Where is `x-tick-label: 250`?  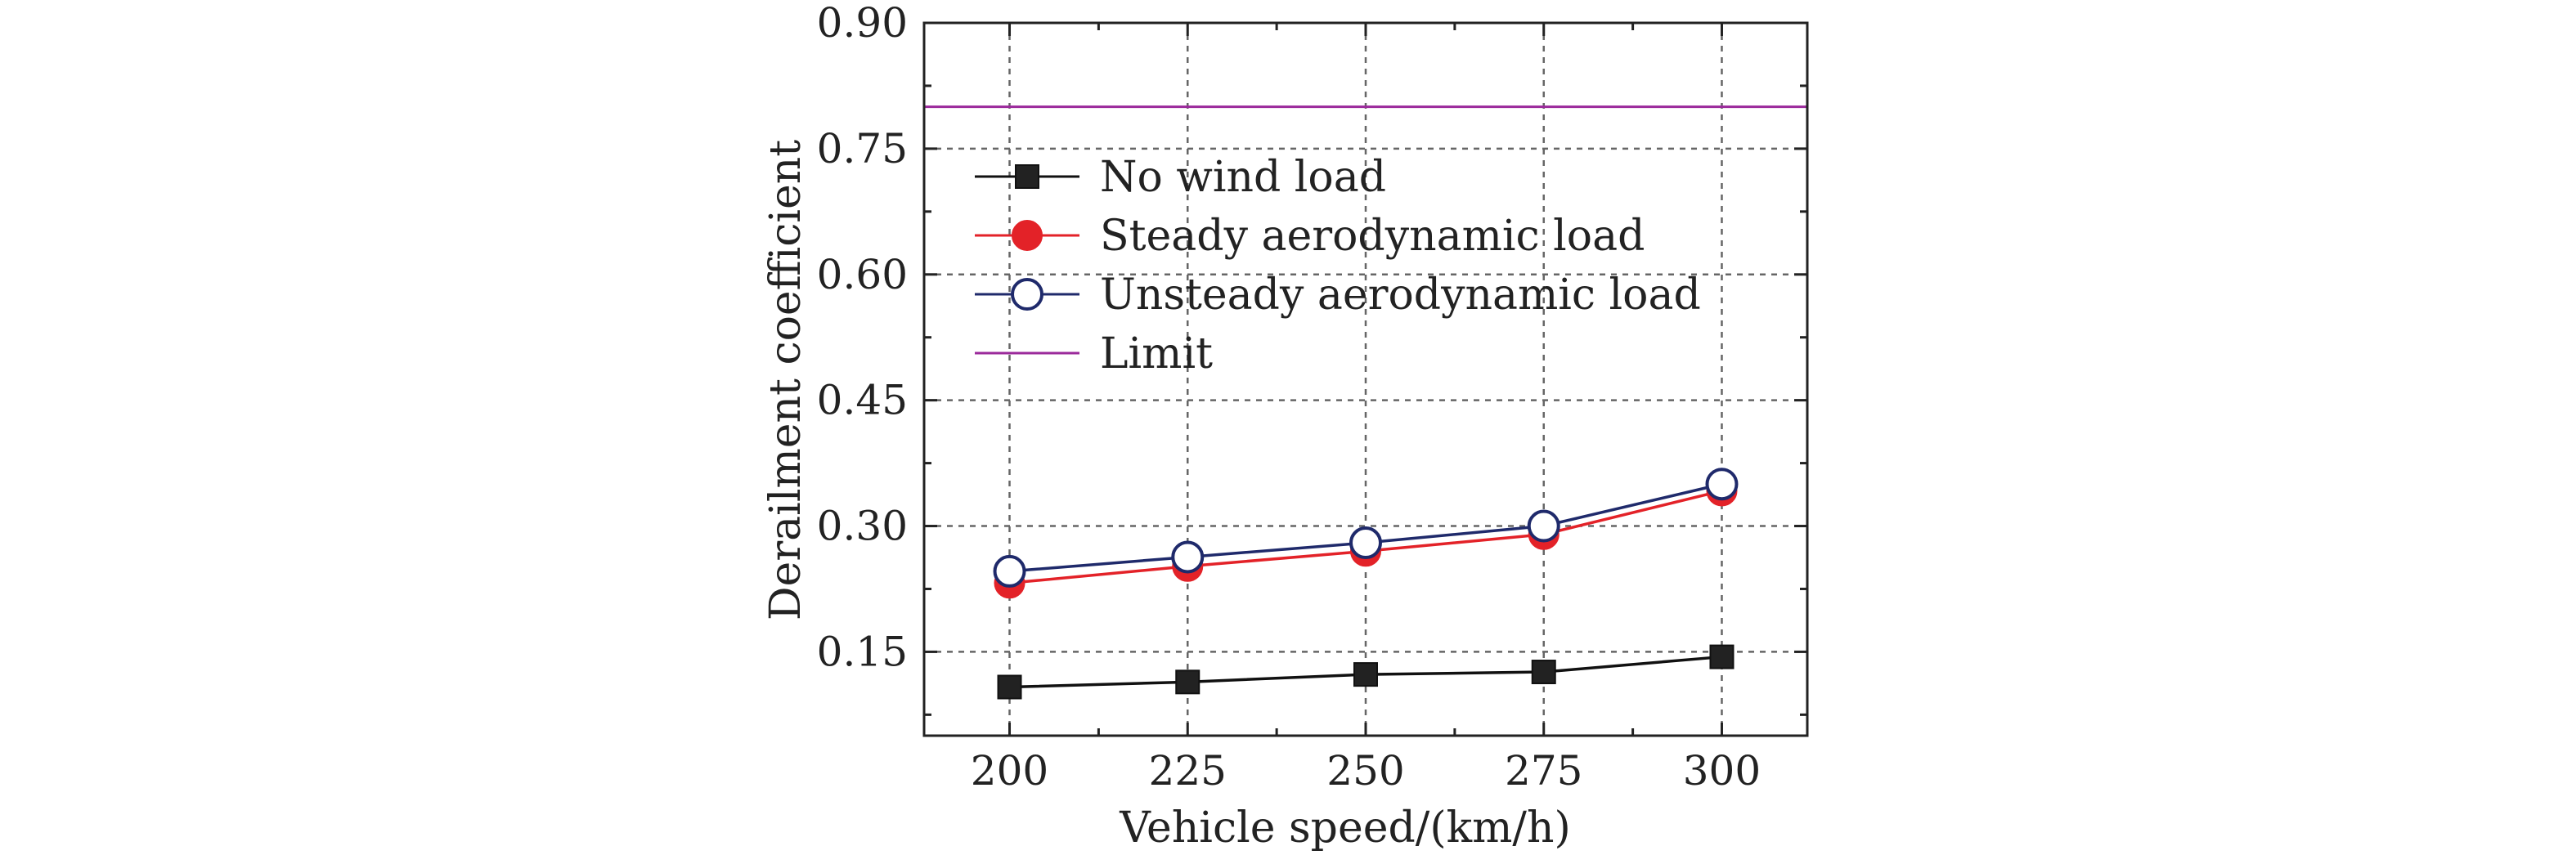
x-tick-label: 250 is located at coordinates (1365, 771).